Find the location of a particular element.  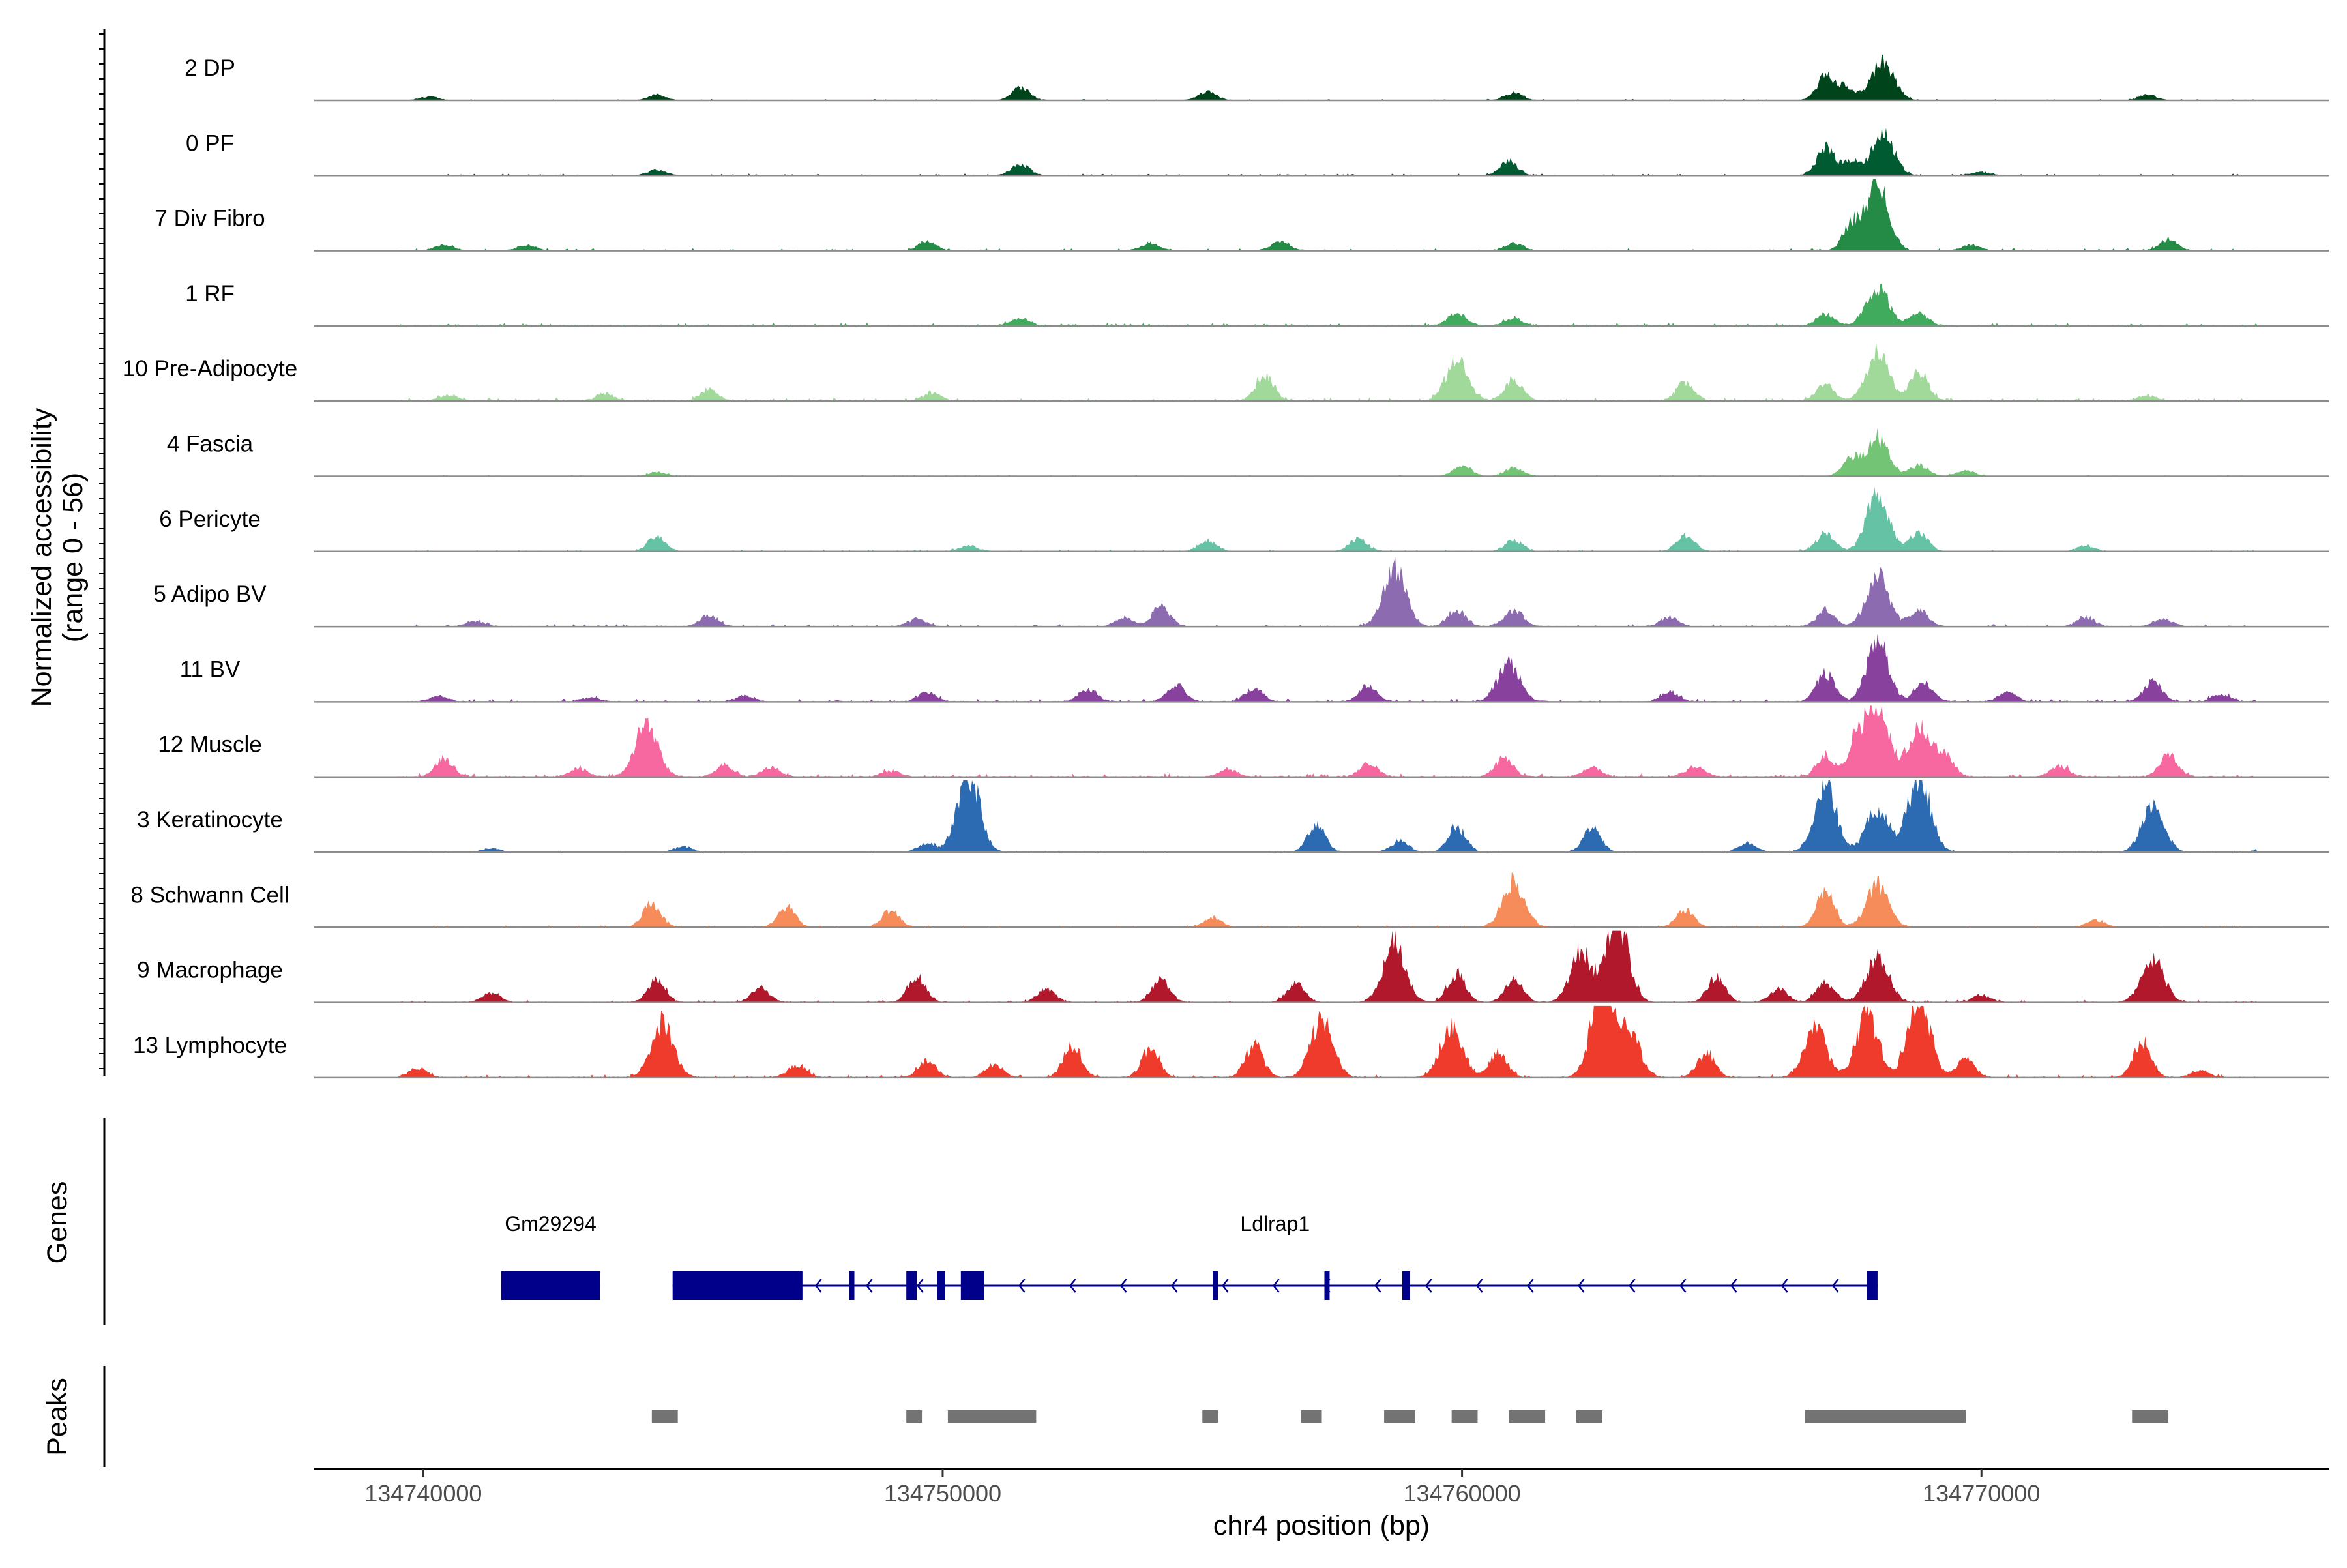

track: 5 Adipo BV is located at coordinates (1241, 592).